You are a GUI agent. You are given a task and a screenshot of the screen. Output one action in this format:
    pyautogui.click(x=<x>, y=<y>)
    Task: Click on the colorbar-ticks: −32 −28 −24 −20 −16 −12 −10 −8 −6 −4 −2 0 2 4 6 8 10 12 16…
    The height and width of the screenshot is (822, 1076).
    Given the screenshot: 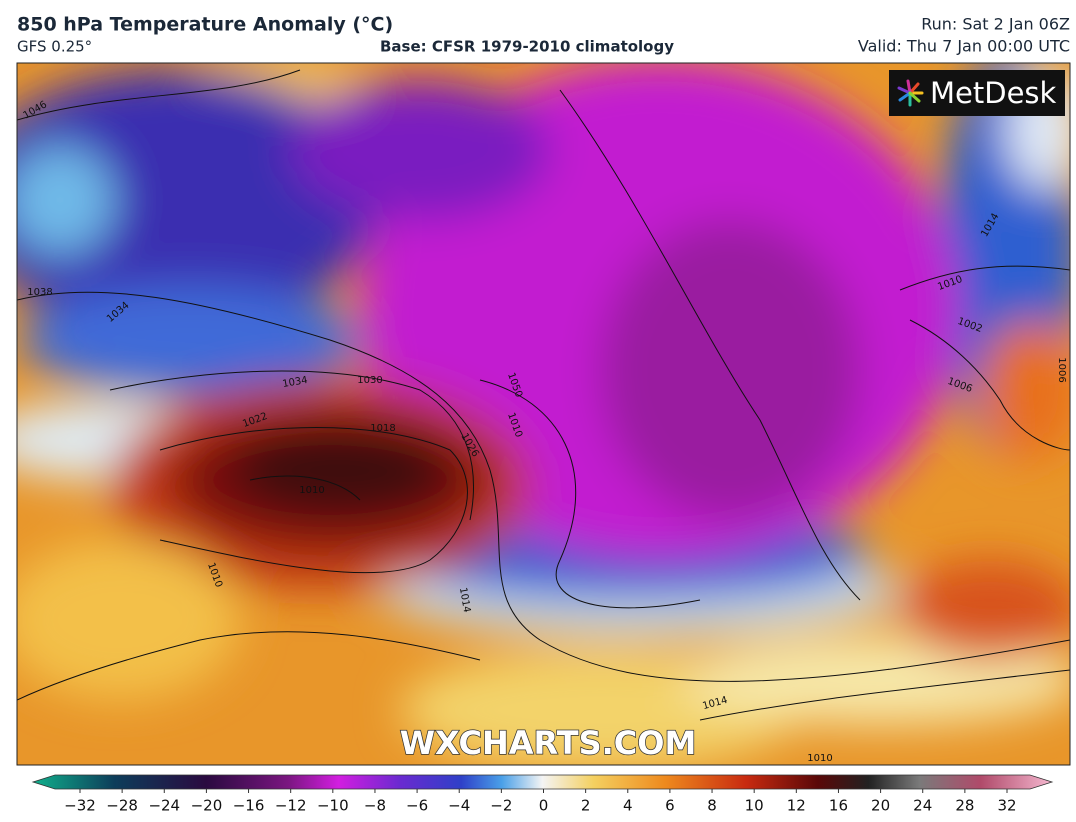 What is the action you would take?
    pyautogui.click(x=540, y=802)
    